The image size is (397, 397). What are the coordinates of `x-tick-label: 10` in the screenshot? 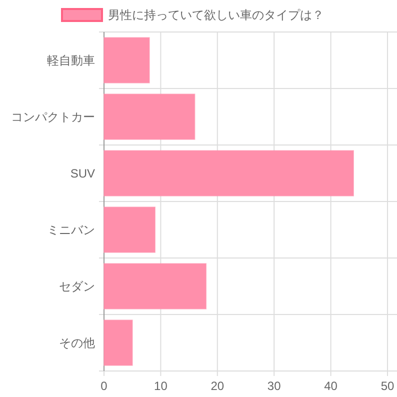 It's located at (161, 386).